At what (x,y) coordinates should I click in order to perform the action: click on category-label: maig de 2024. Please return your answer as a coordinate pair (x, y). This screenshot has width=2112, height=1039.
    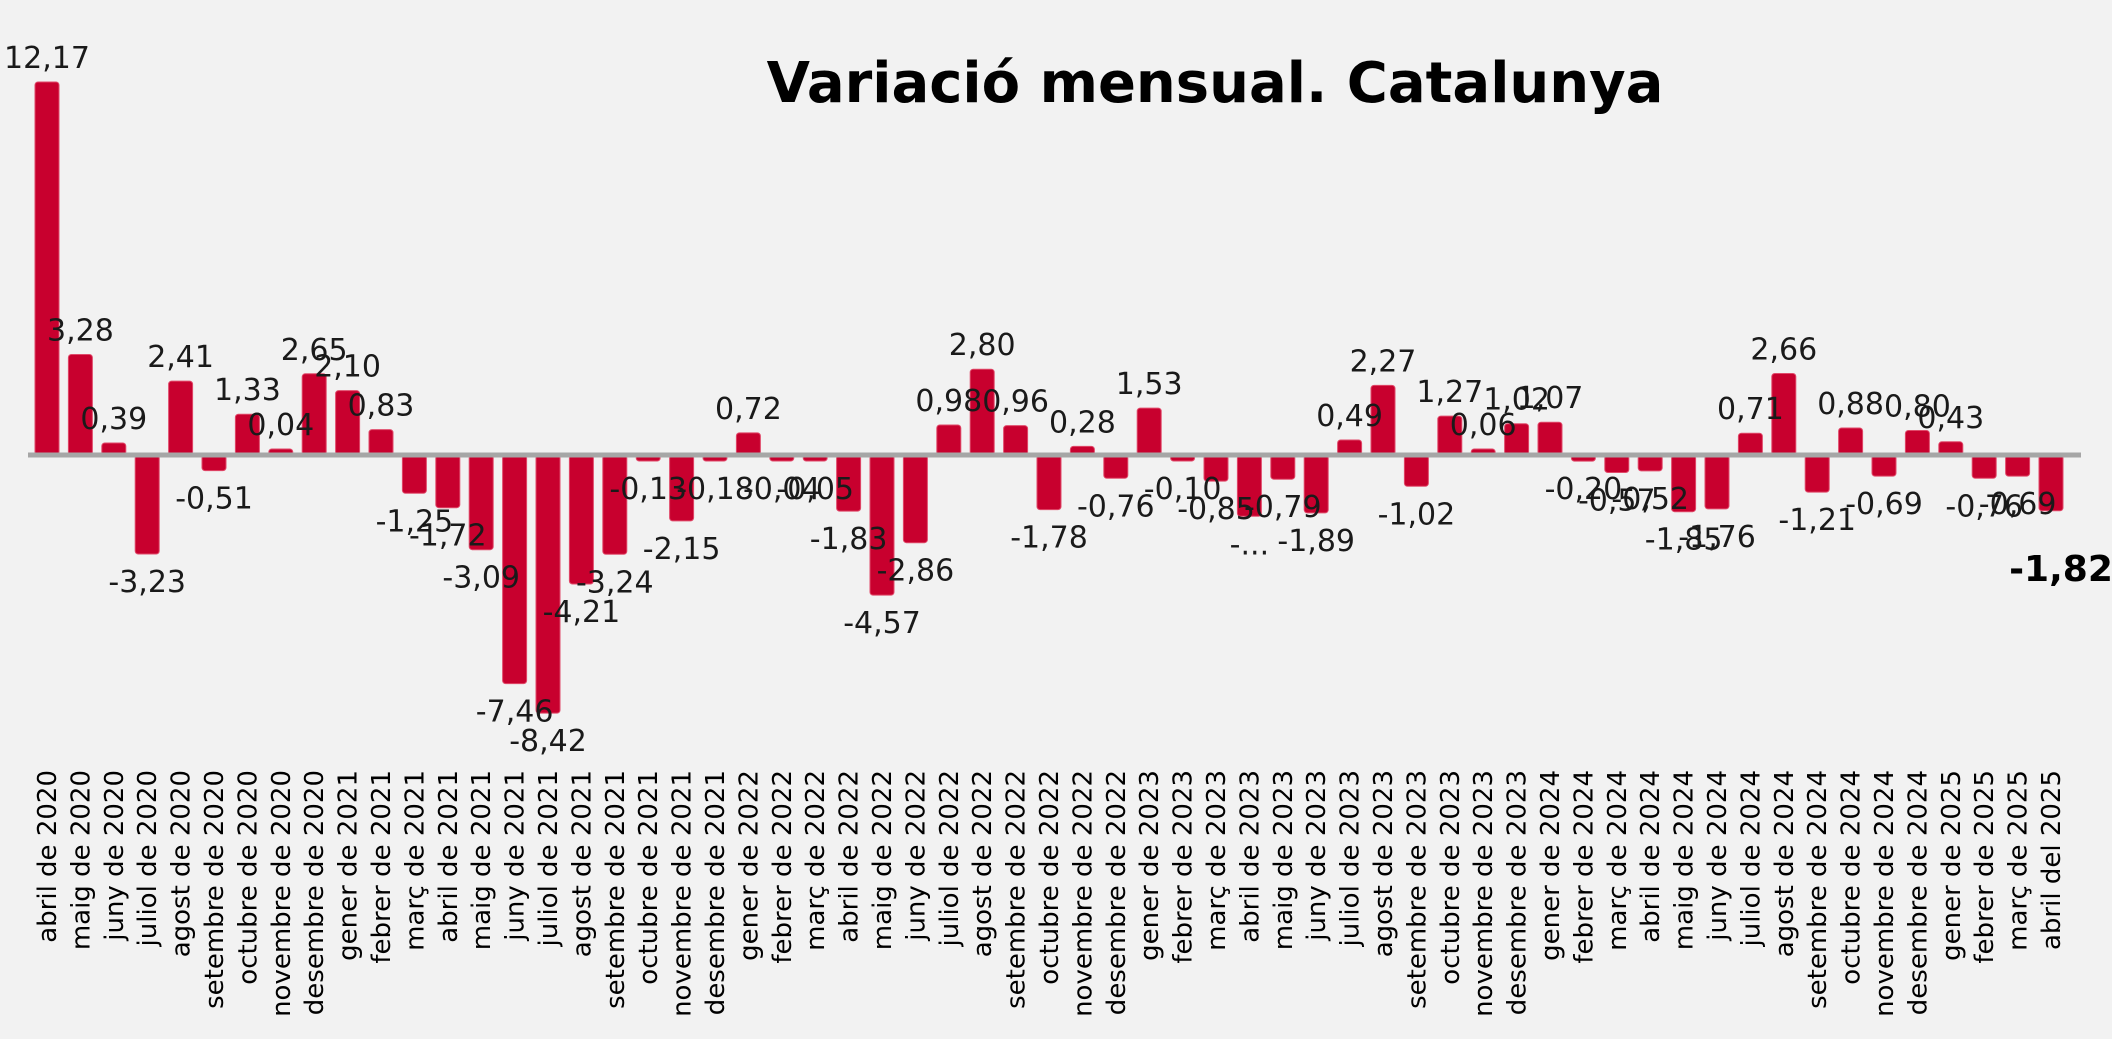
    Looking at the image, I should click on (1685, 860).